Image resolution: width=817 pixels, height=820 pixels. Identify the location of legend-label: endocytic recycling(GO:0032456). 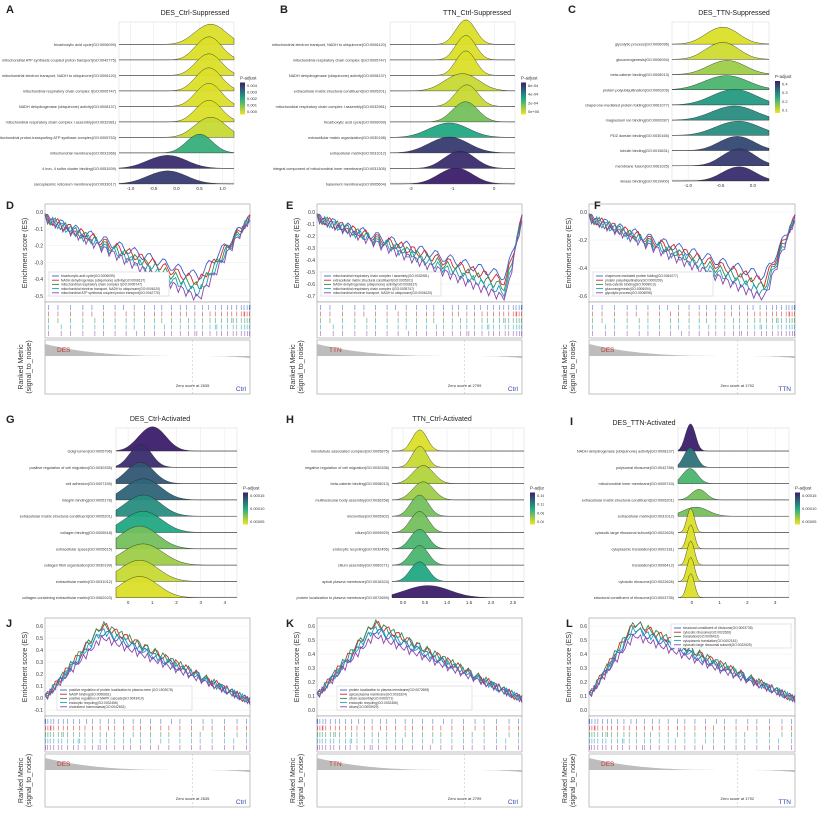
(93, 703).